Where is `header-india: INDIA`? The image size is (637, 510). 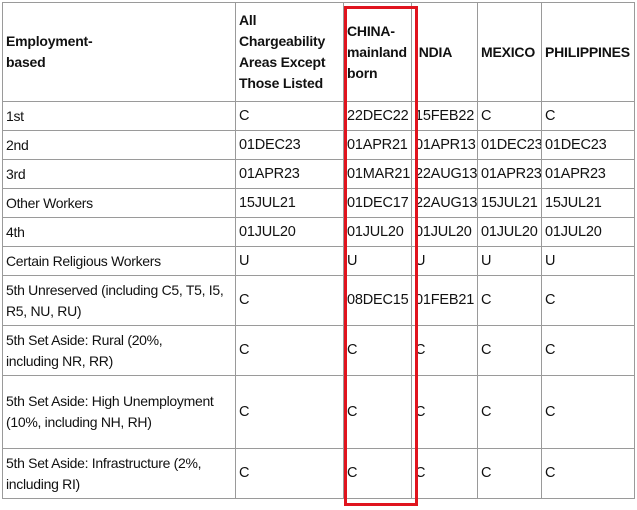
header-india: INDIA is located at coordinates (444, 52).